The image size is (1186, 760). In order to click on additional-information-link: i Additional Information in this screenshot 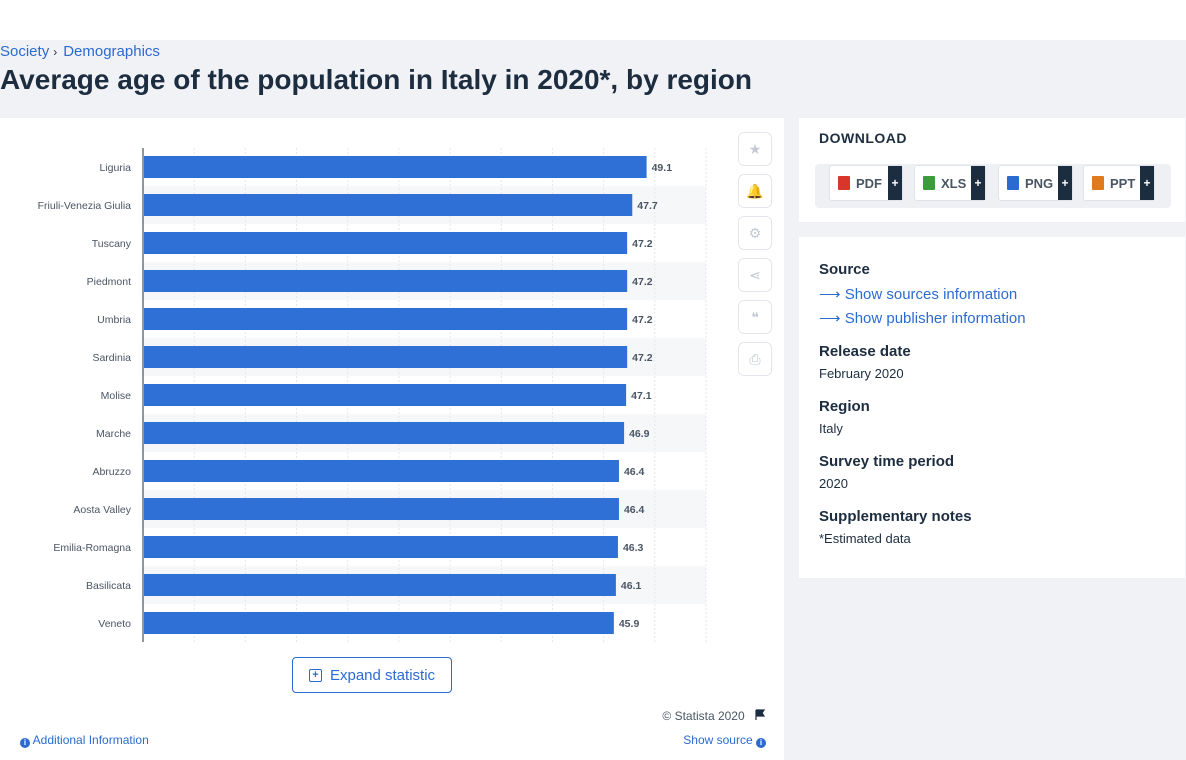, I will do `click(84, 740)`.